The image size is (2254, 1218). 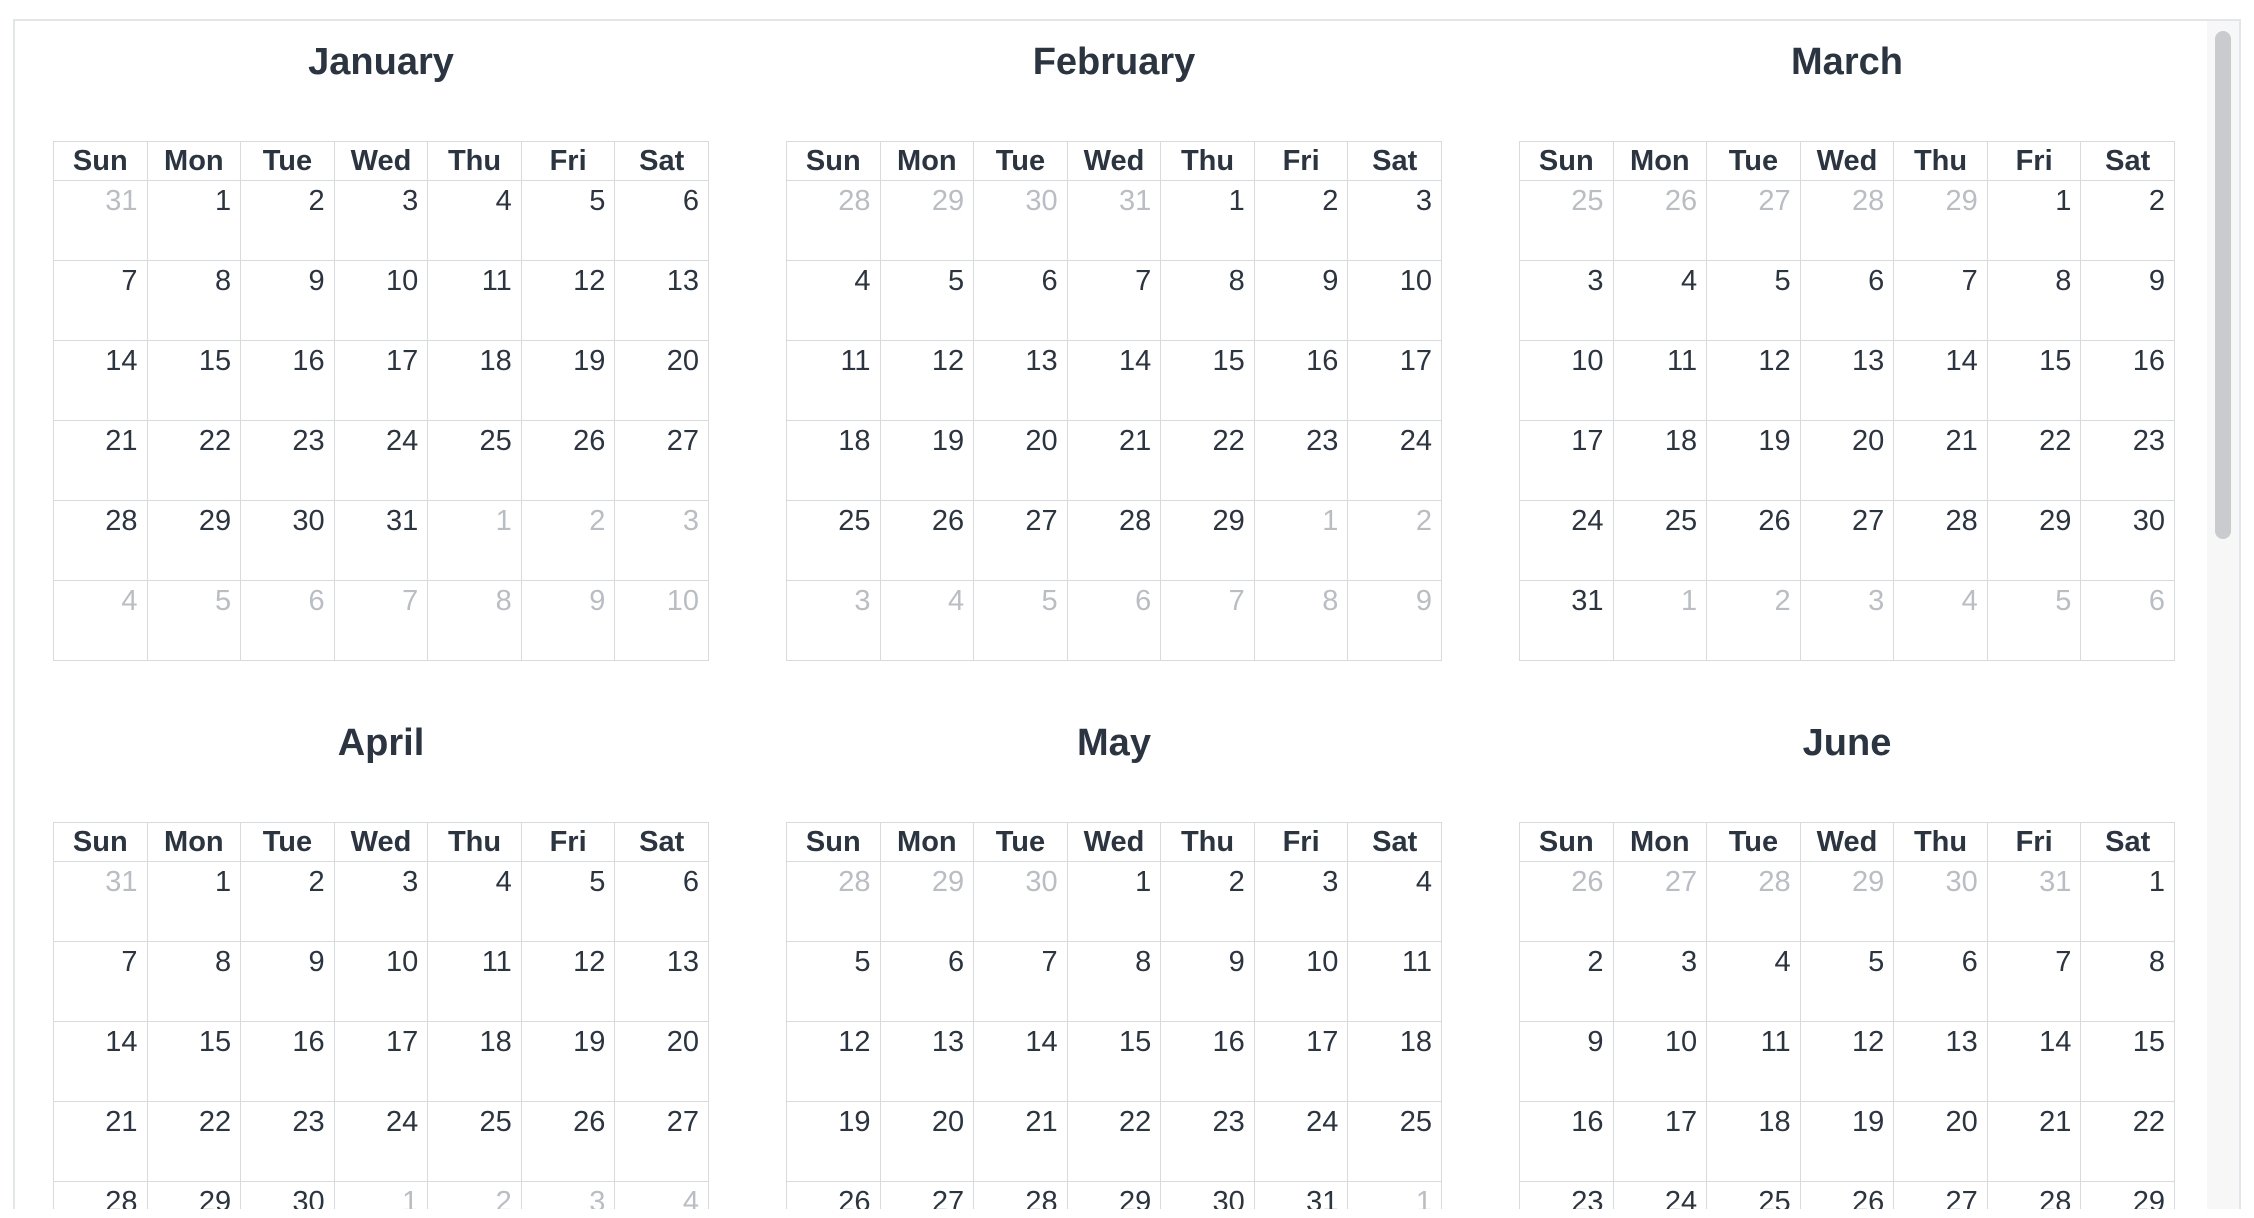 I want to click on day-cell: 16, so click(x=2127, y=380).